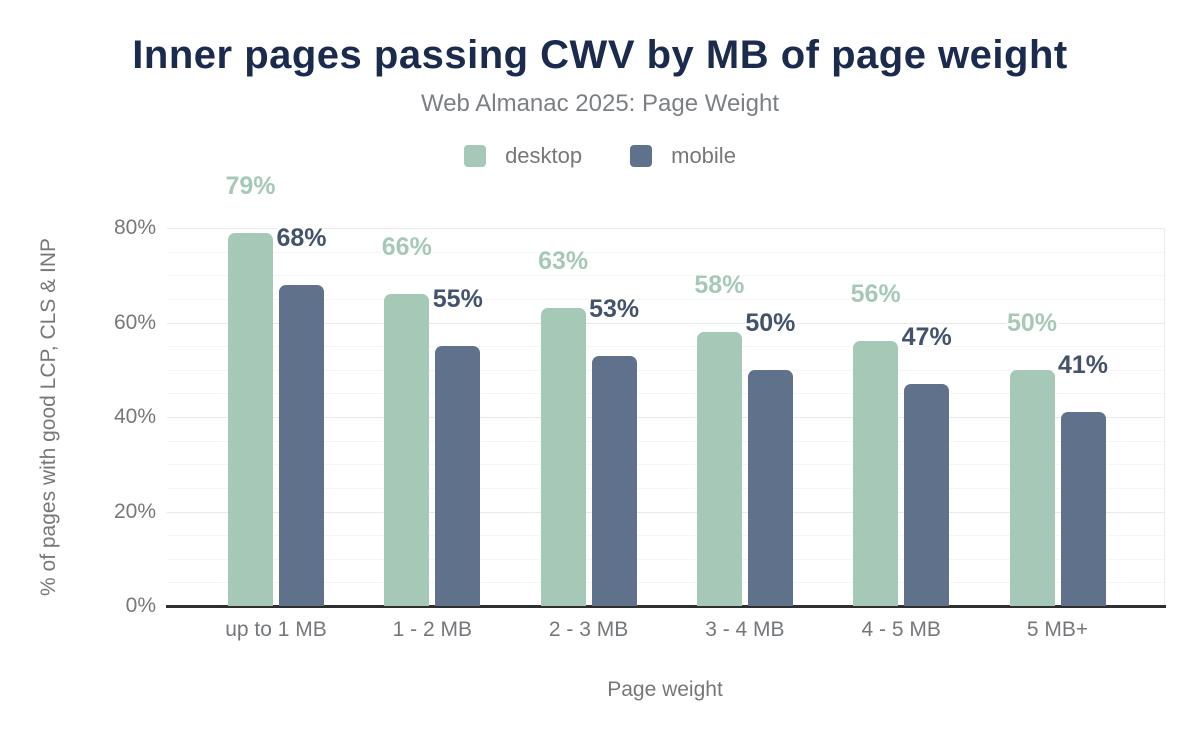  Describe the element at coordinates (301, 445) in the screenshot. I see `bar-mobile-up-to-1-MB` at that location.